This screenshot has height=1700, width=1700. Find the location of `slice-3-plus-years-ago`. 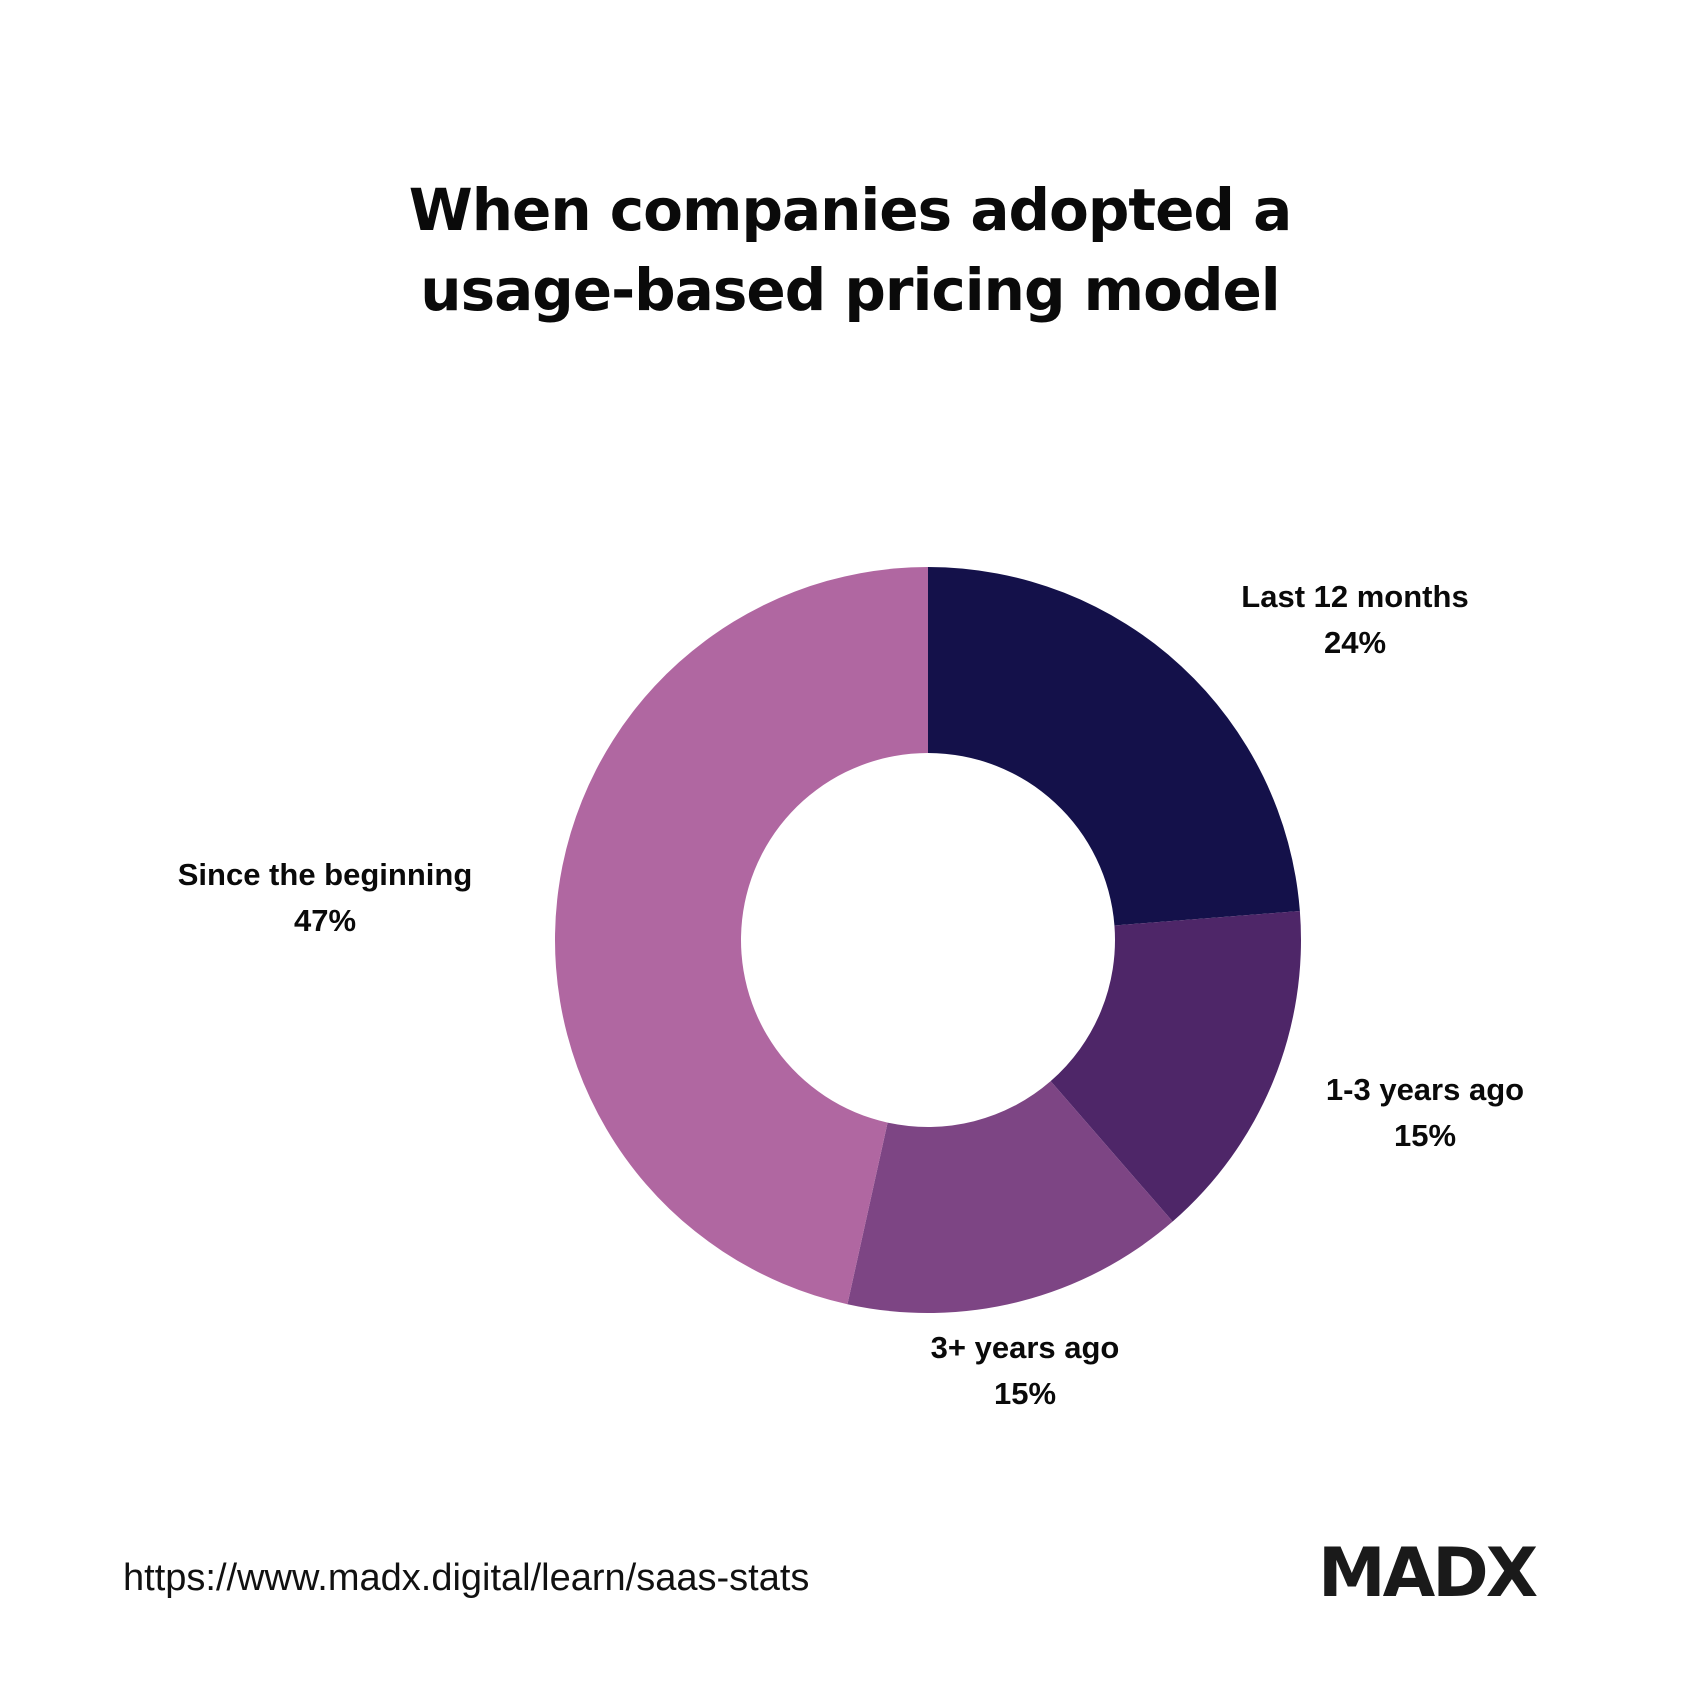

slice-3-plus-years-ago is located at coordinates (1010, 1197).